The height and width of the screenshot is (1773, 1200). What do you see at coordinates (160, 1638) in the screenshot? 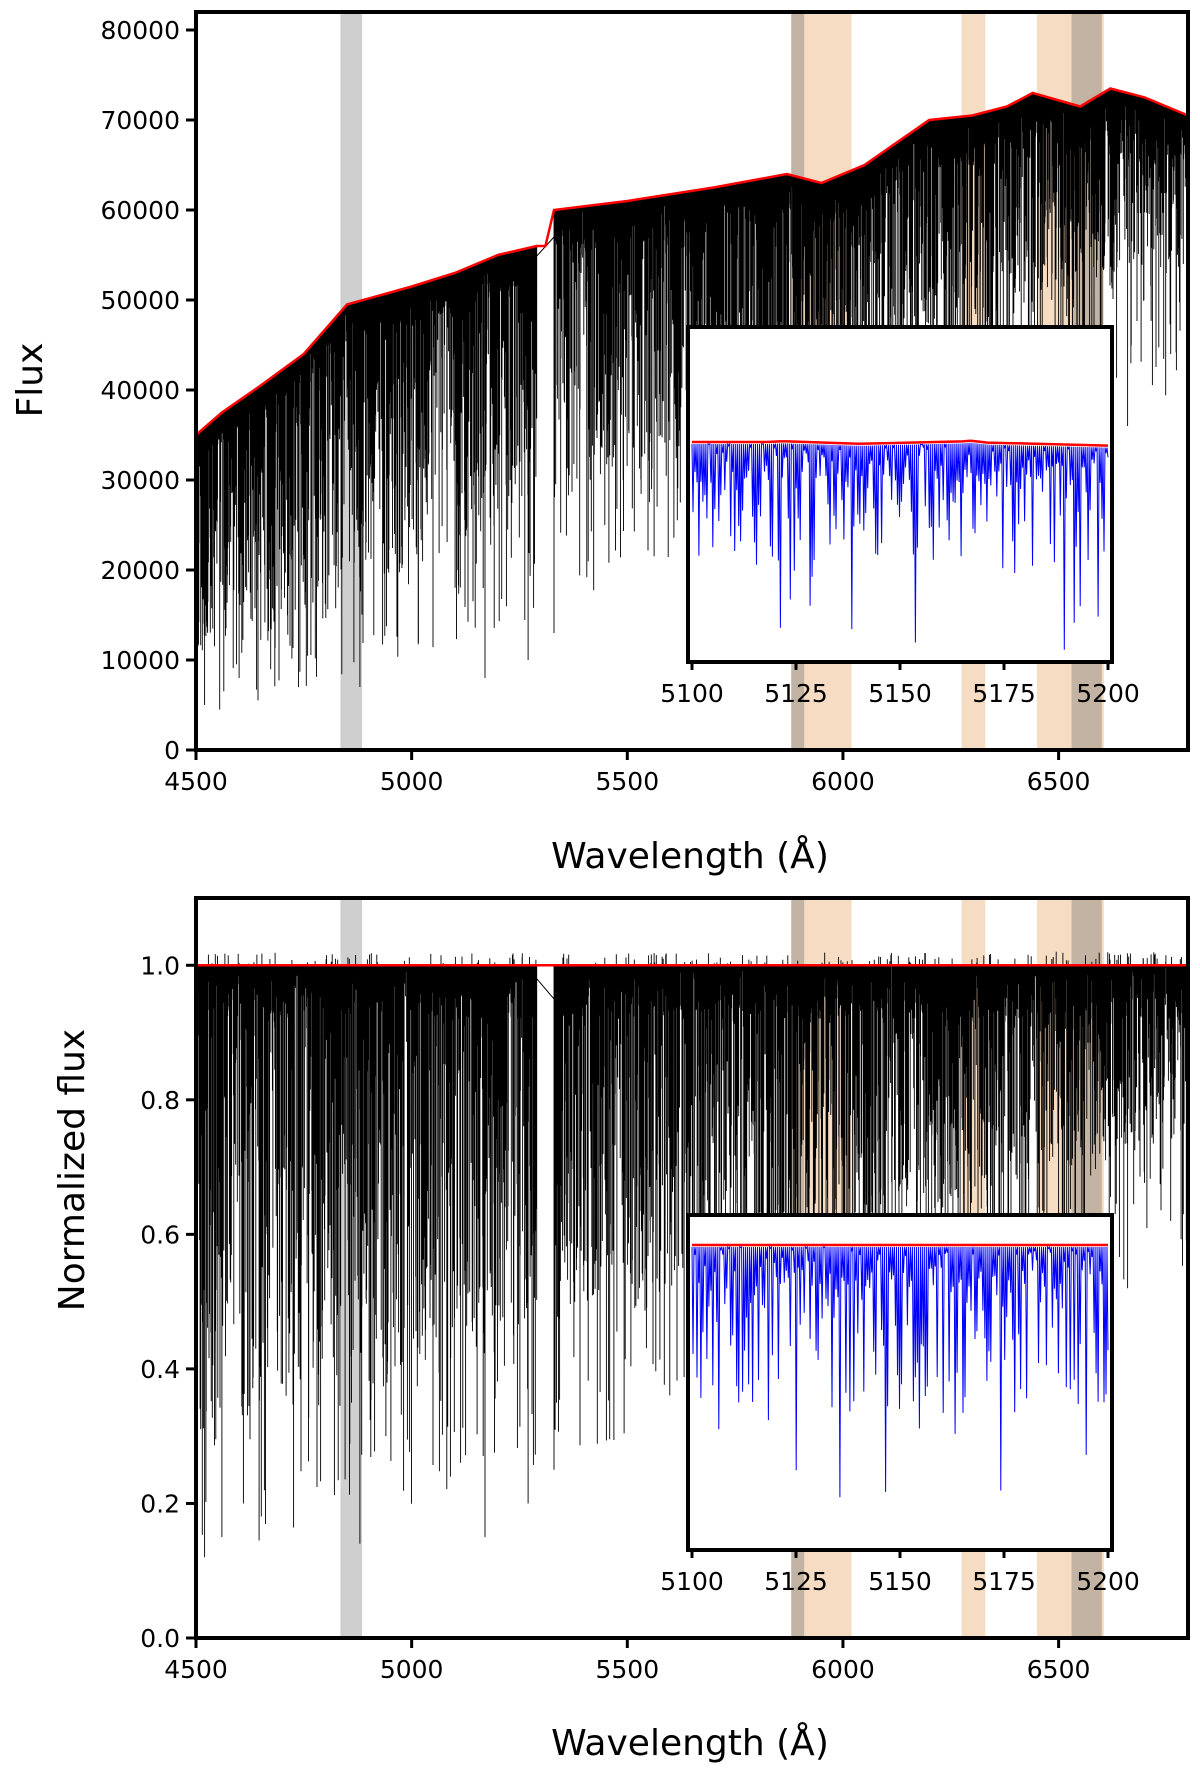
I see `y-tick-label-0: 0.0` at bounding box center [160, 1638].